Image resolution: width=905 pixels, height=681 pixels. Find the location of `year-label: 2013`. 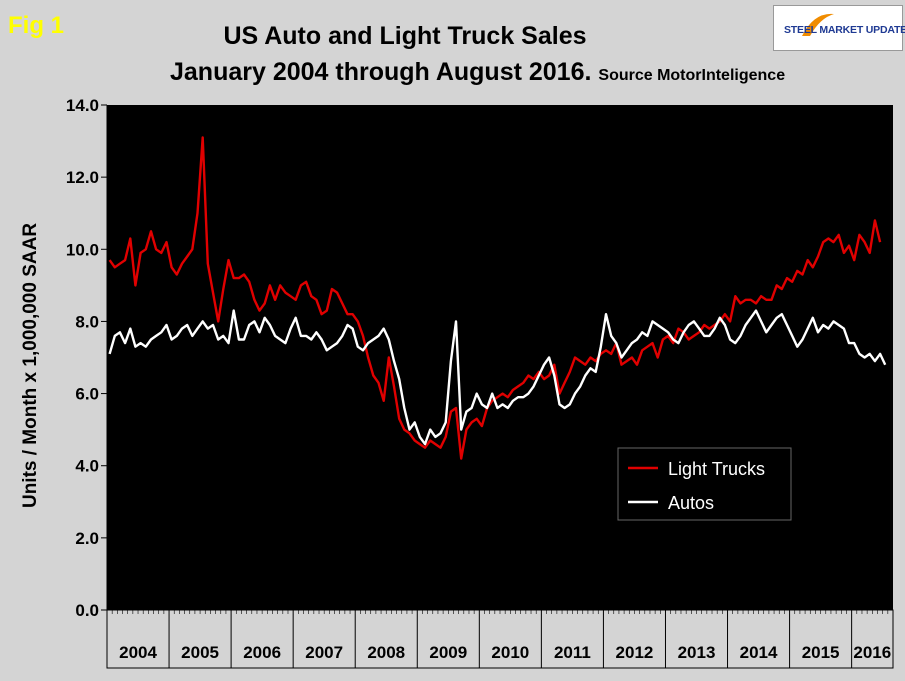

year-label: 2013 is located at coordinates (697, 652).